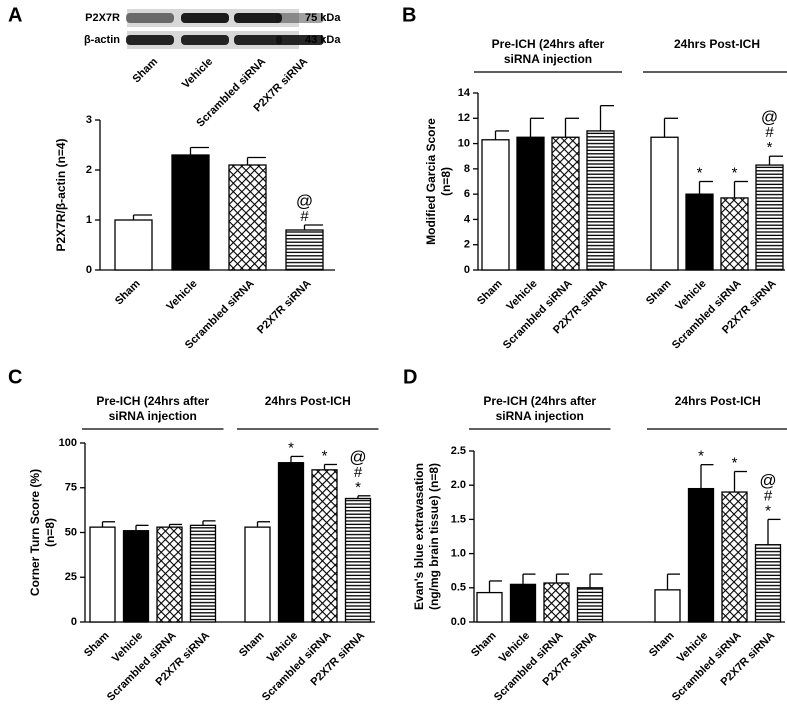 The image size is (787, 714). What do you see at coordinates (71, 488) in the screenshot?
I see `y-tick-label: 75` at bounding box center [71, 488].